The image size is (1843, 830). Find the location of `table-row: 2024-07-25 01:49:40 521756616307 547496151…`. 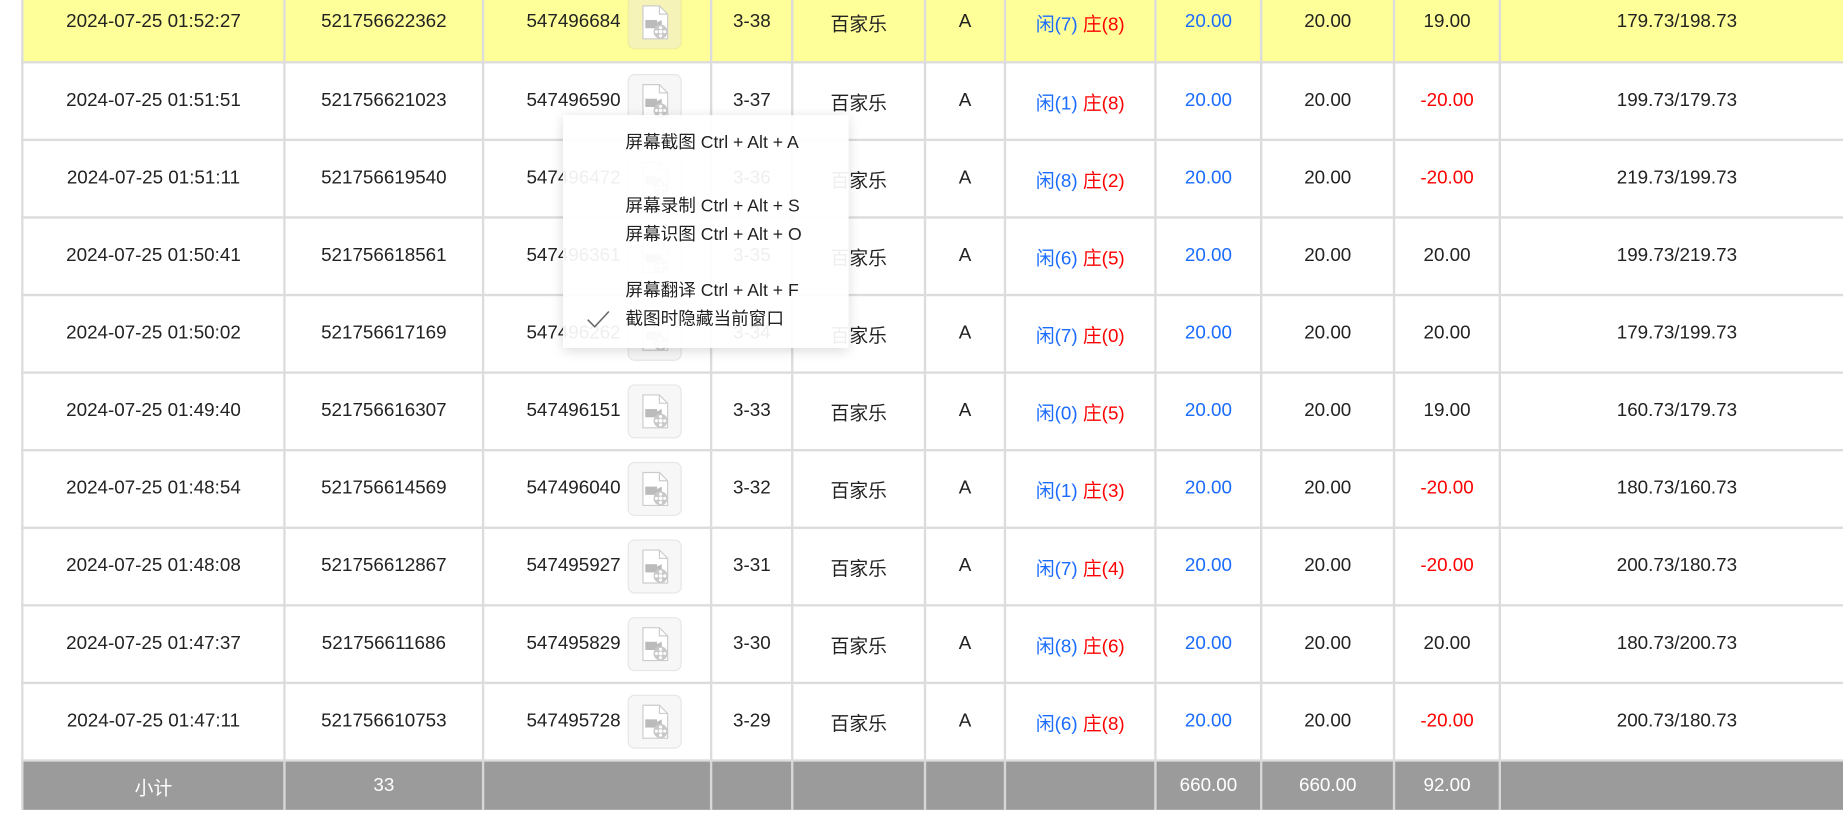

table-row: 2024-07-25 01:49:40 521756616307 547496151… is located at coordinates (932, 411).